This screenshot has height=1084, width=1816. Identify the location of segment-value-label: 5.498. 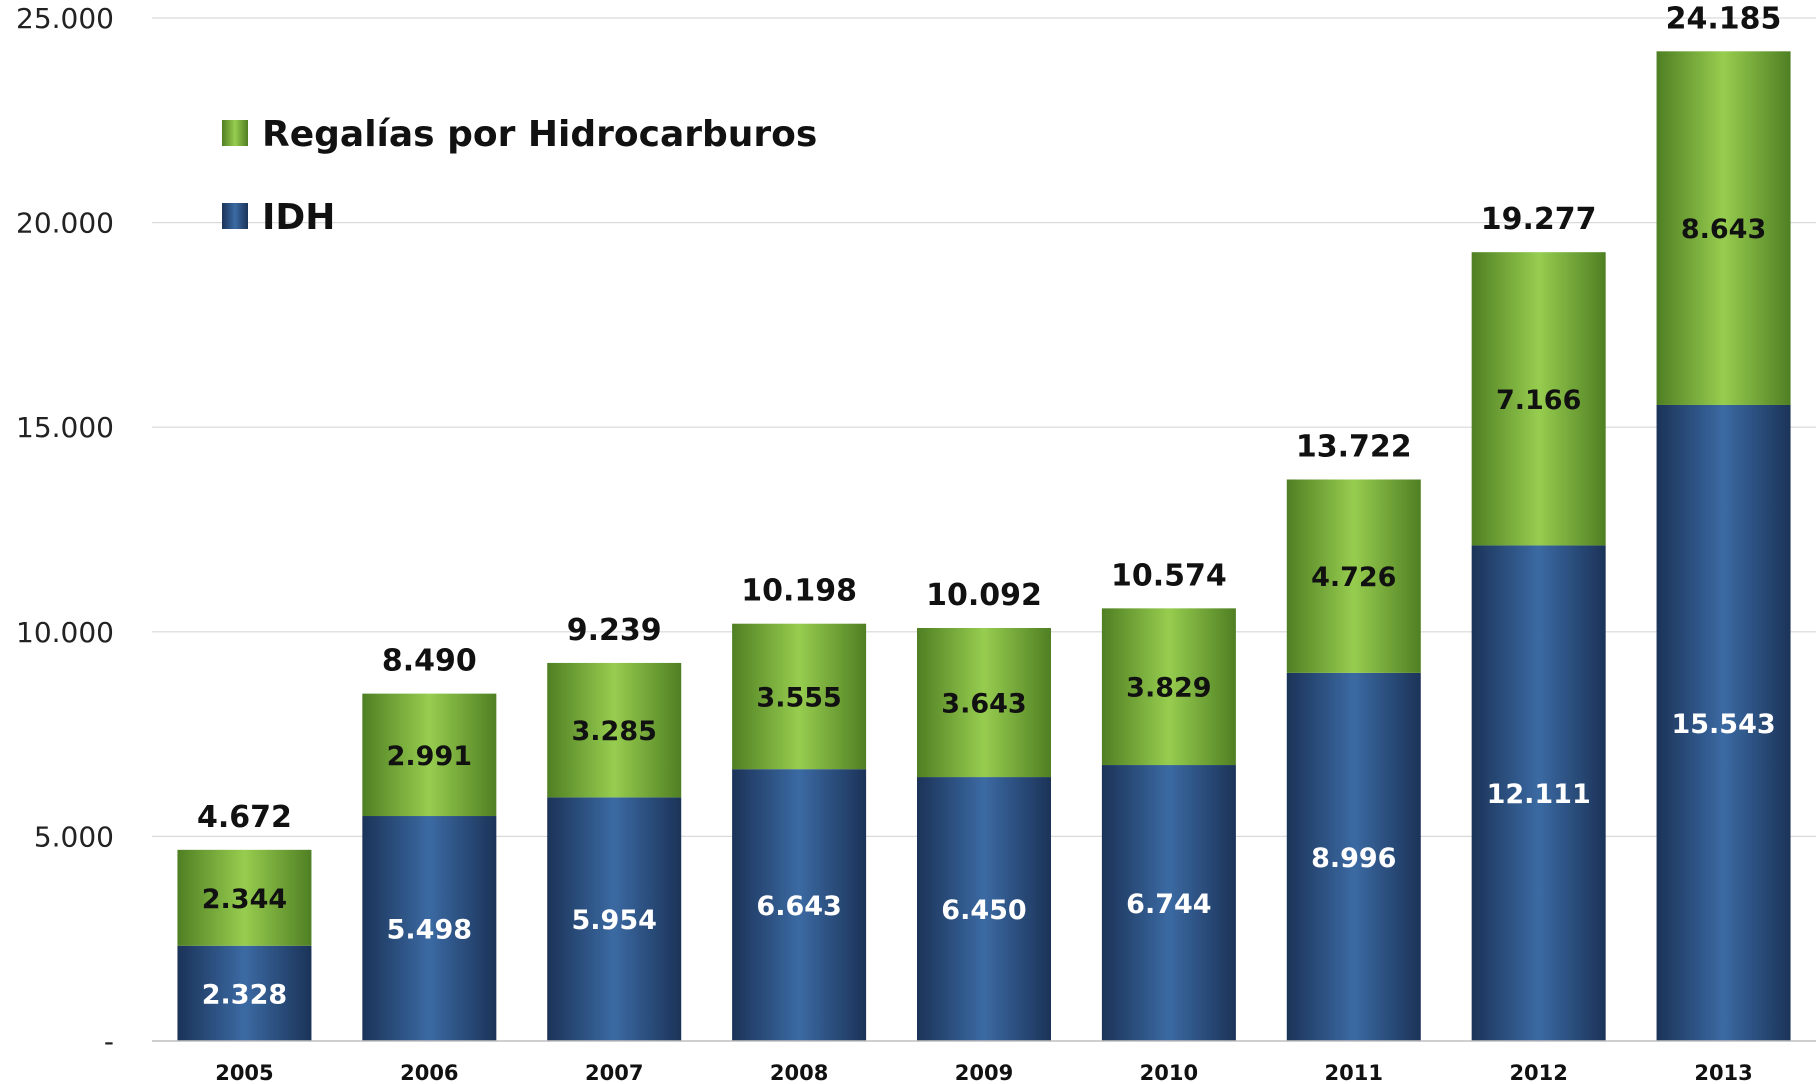
(429, 930).